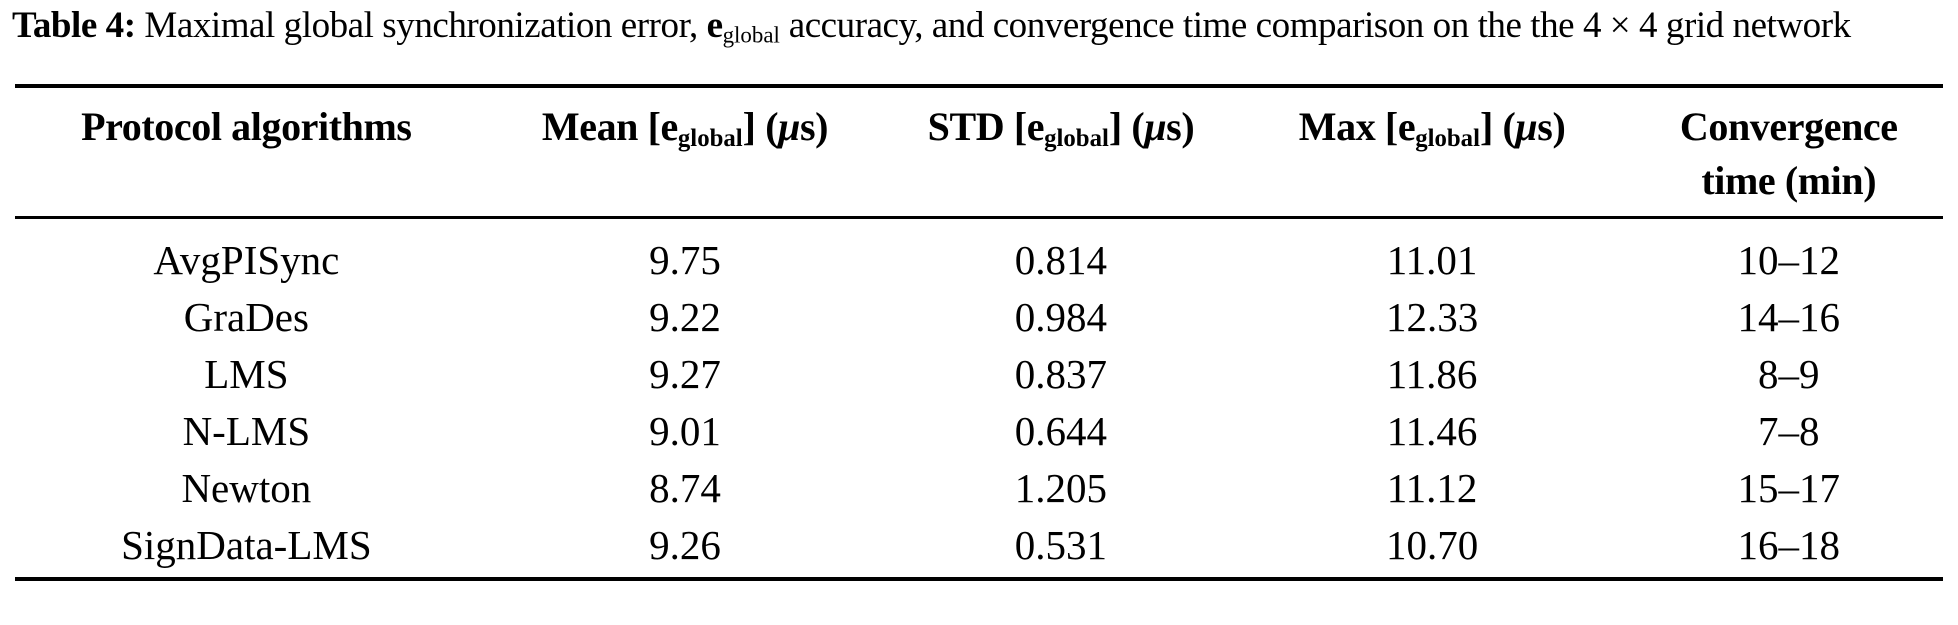 This screenshot has height=625, width=1958. Describe the element at coordinates (246, 316) in the screenshot. I see `cell-algorithm: GraDes` at that location.